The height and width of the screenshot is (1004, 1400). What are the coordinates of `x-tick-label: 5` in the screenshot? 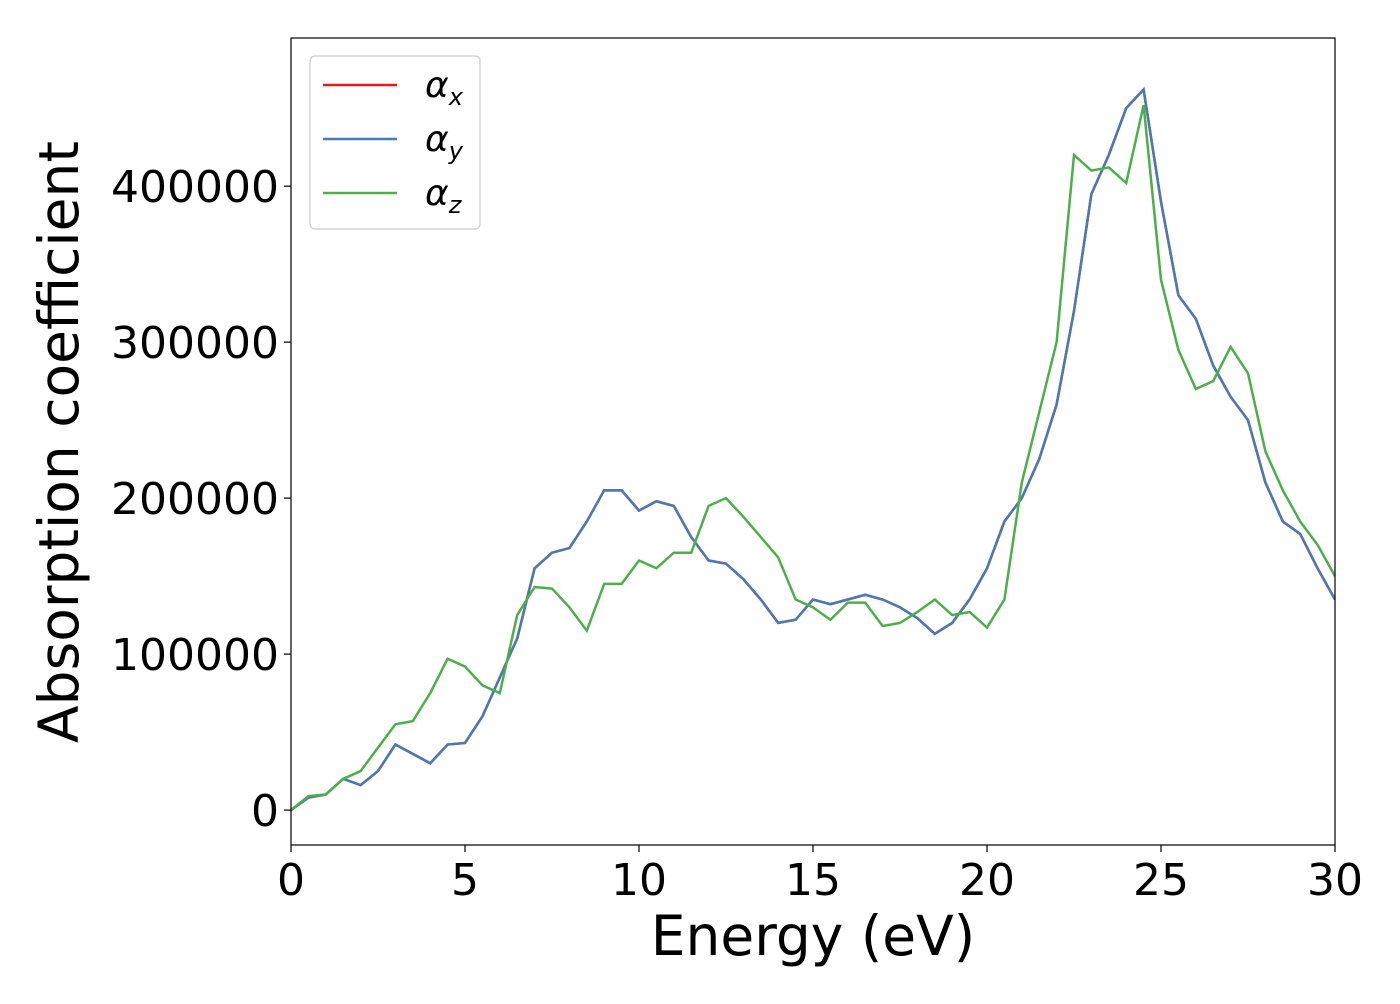 It's located at (465, 880).